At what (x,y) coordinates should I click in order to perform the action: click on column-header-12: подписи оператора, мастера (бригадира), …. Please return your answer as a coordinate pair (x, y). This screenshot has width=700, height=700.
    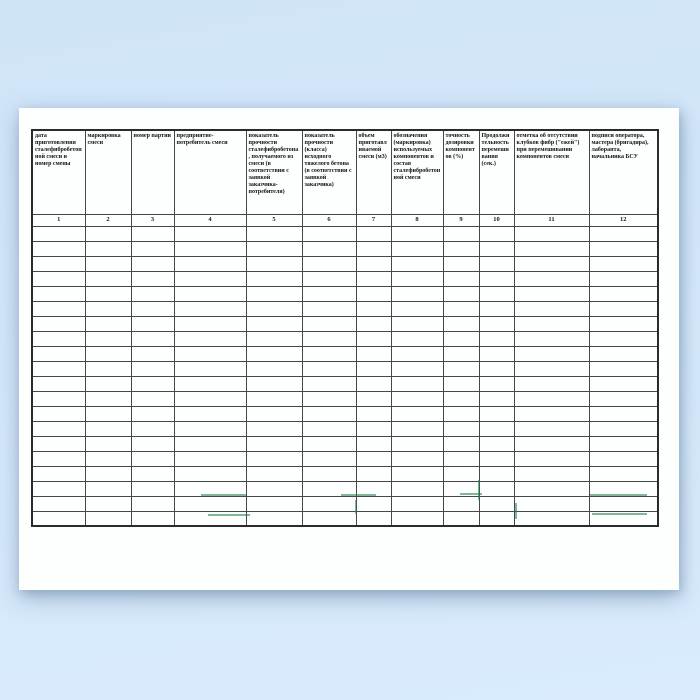
    Looking at the image, I should click on (623, 172).